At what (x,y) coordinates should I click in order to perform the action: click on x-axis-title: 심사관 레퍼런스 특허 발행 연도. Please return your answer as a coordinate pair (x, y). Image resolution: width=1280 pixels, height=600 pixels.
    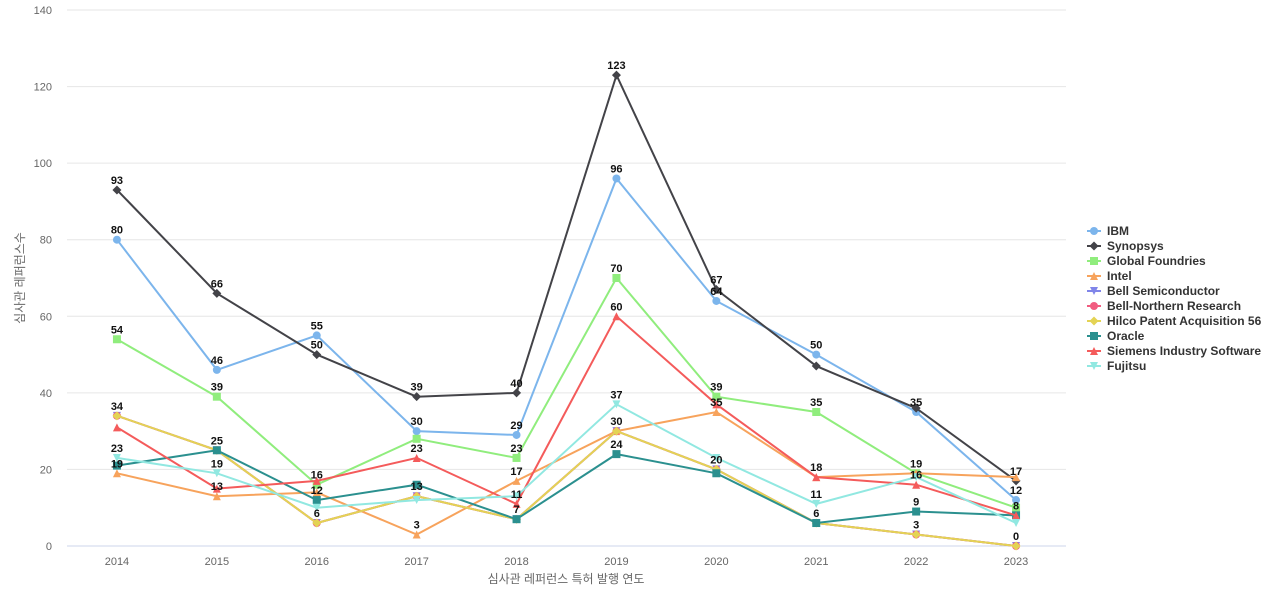
    Looking at the image, I should click on (566, 578).